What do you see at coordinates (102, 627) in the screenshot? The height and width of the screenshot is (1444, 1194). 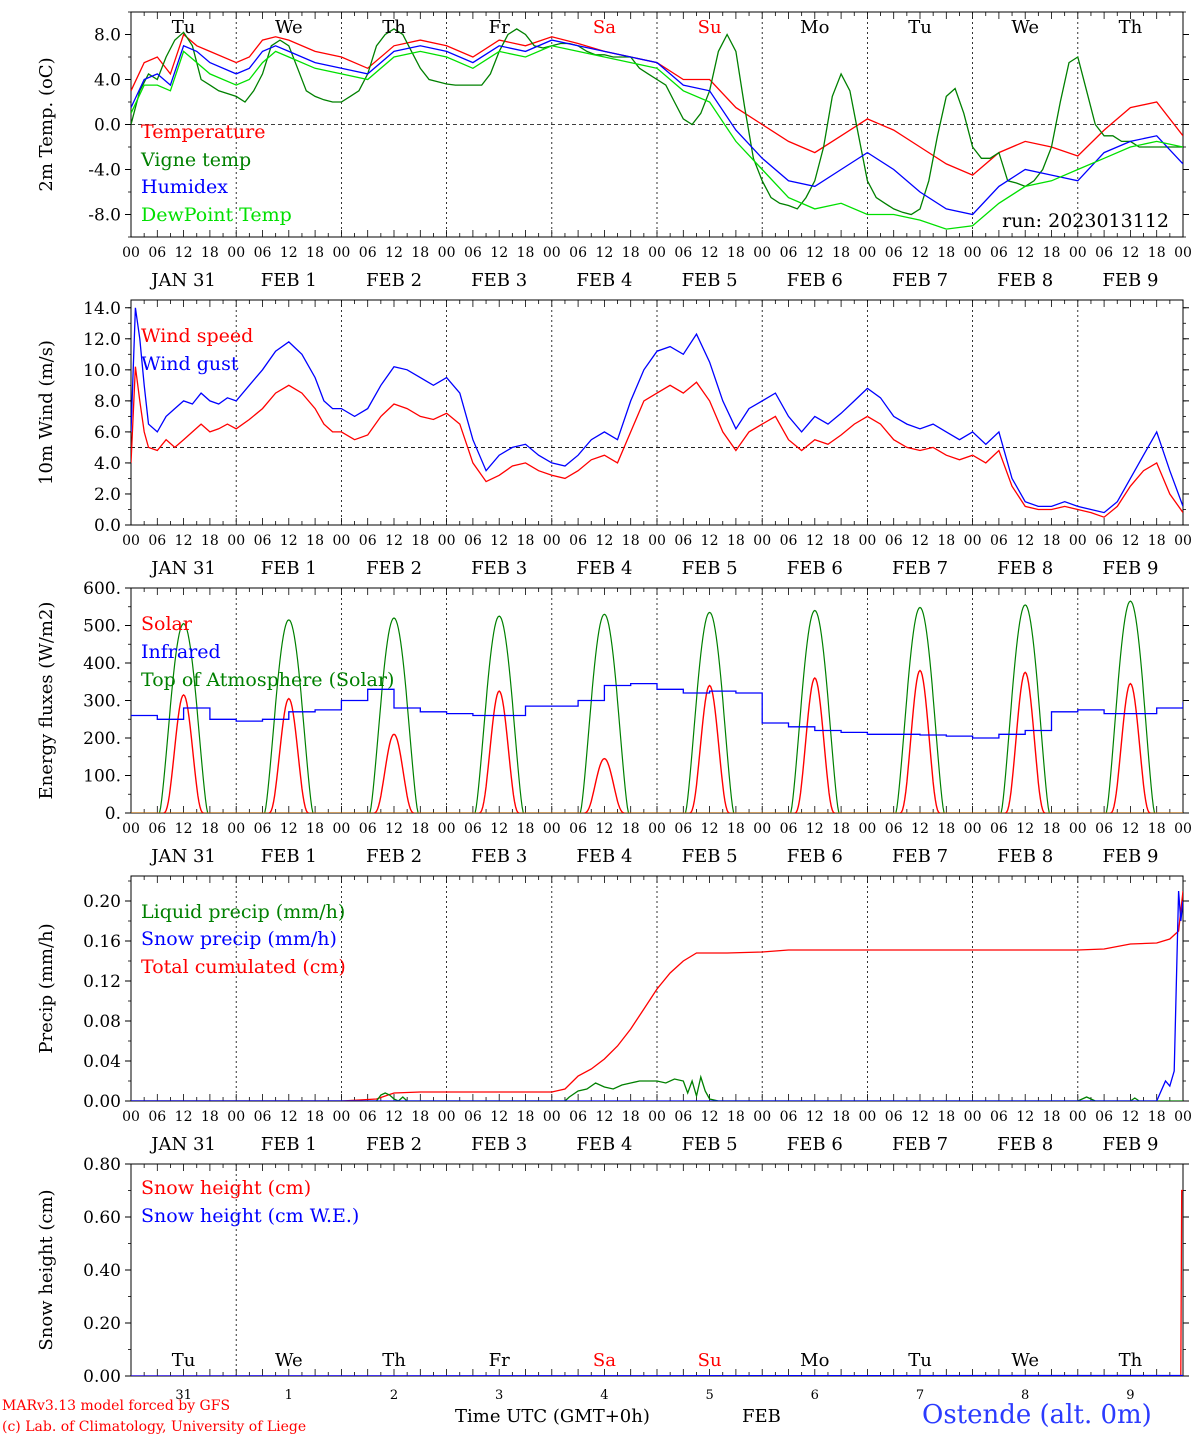 I see `y-tick-label: 500.` at bounding box center [102, 627].